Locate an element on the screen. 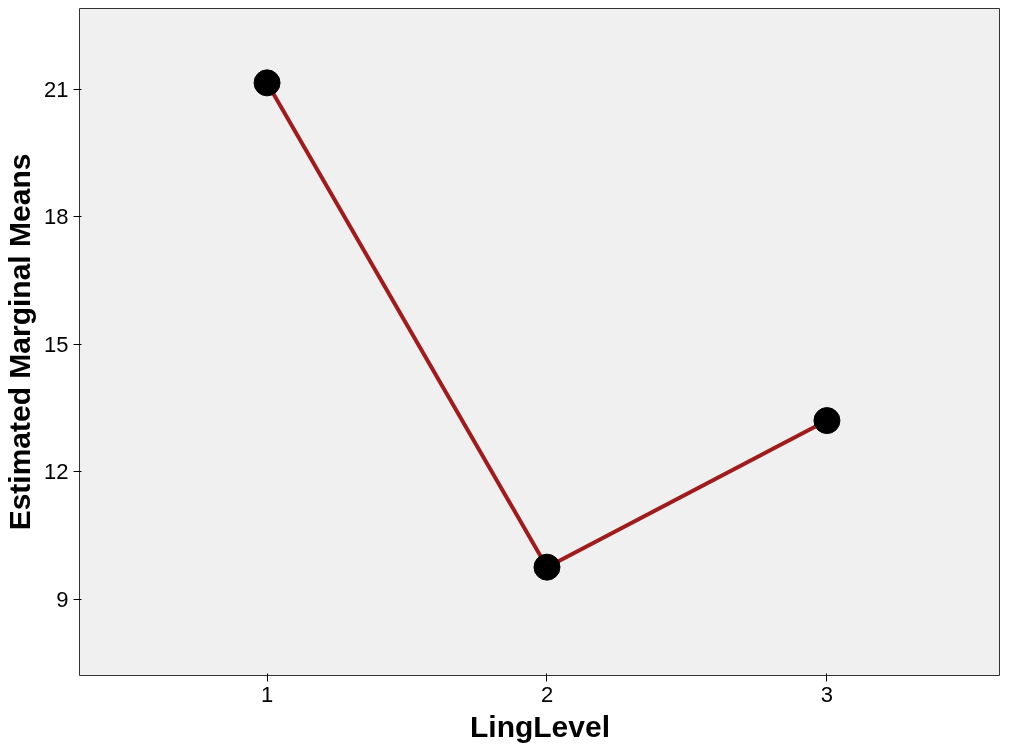  y-tick-label: 9 is located at coordinates (62, 599).